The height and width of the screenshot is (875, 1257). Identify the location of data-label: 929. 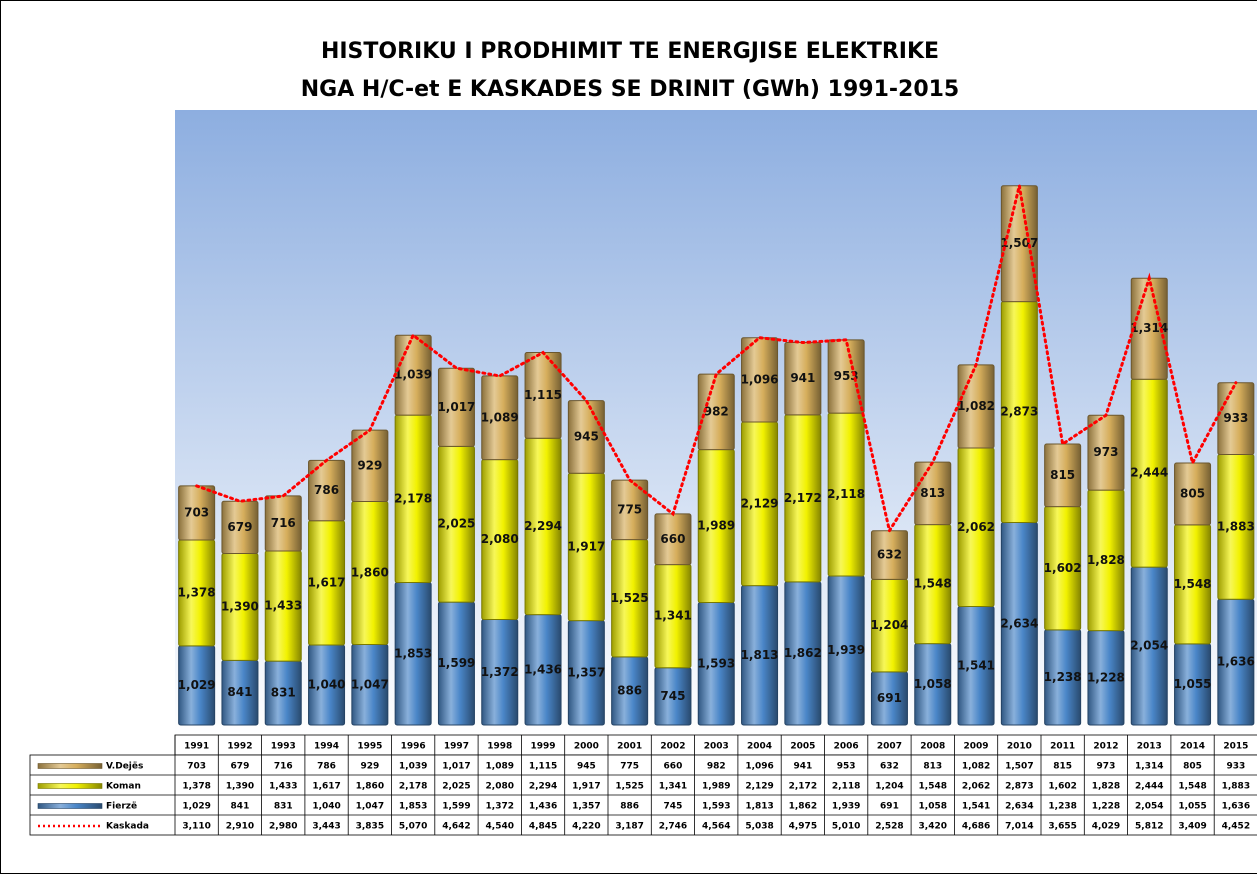
(369, 465).